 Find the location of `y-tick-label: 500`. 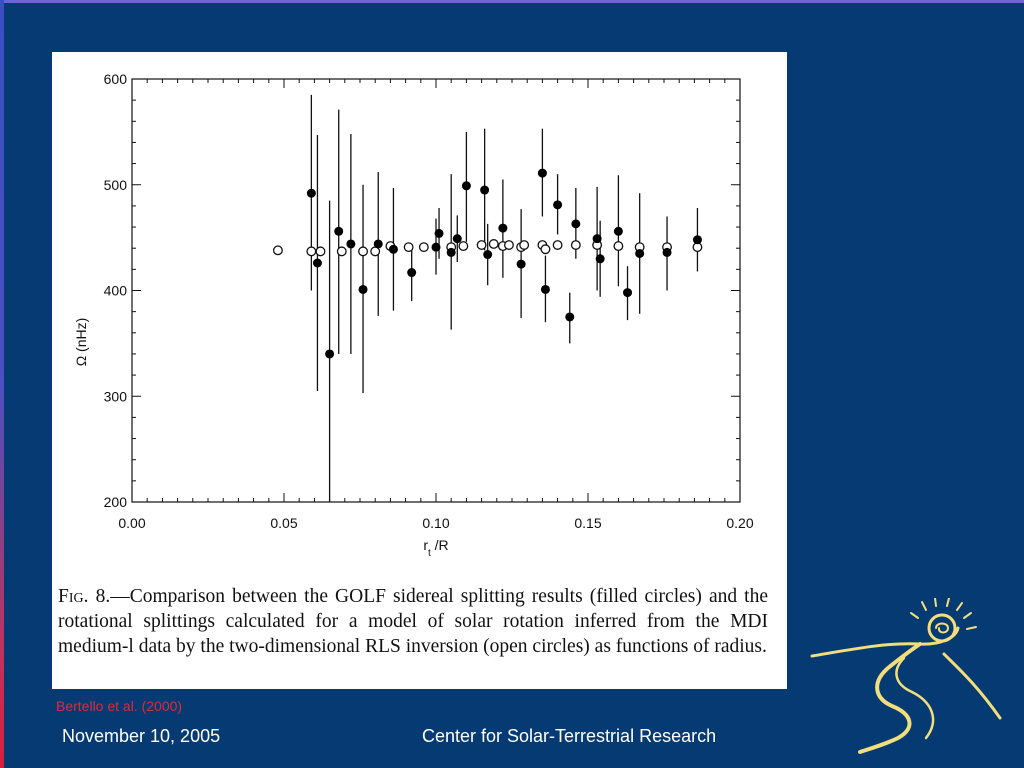

y-tick-label: 500 is located at coordinates (116, 185).